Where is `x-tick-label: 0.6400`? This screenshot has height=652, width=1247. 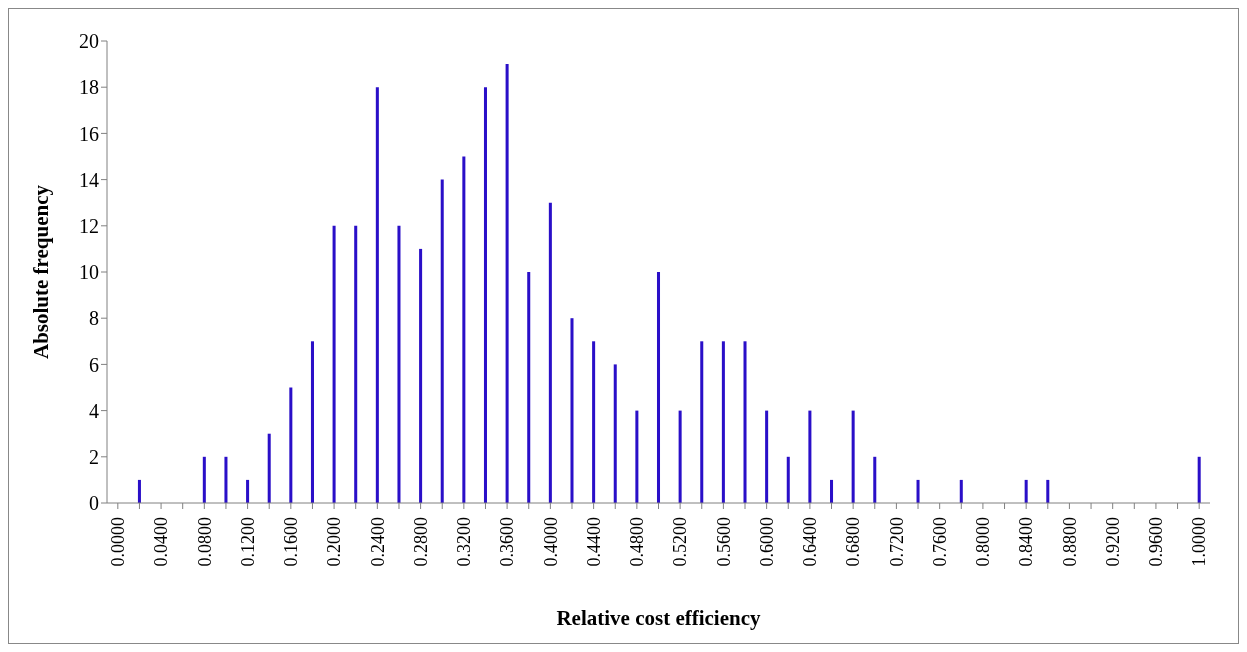
x-tick-label: 0.6400 is located at coordinates (810, 542).